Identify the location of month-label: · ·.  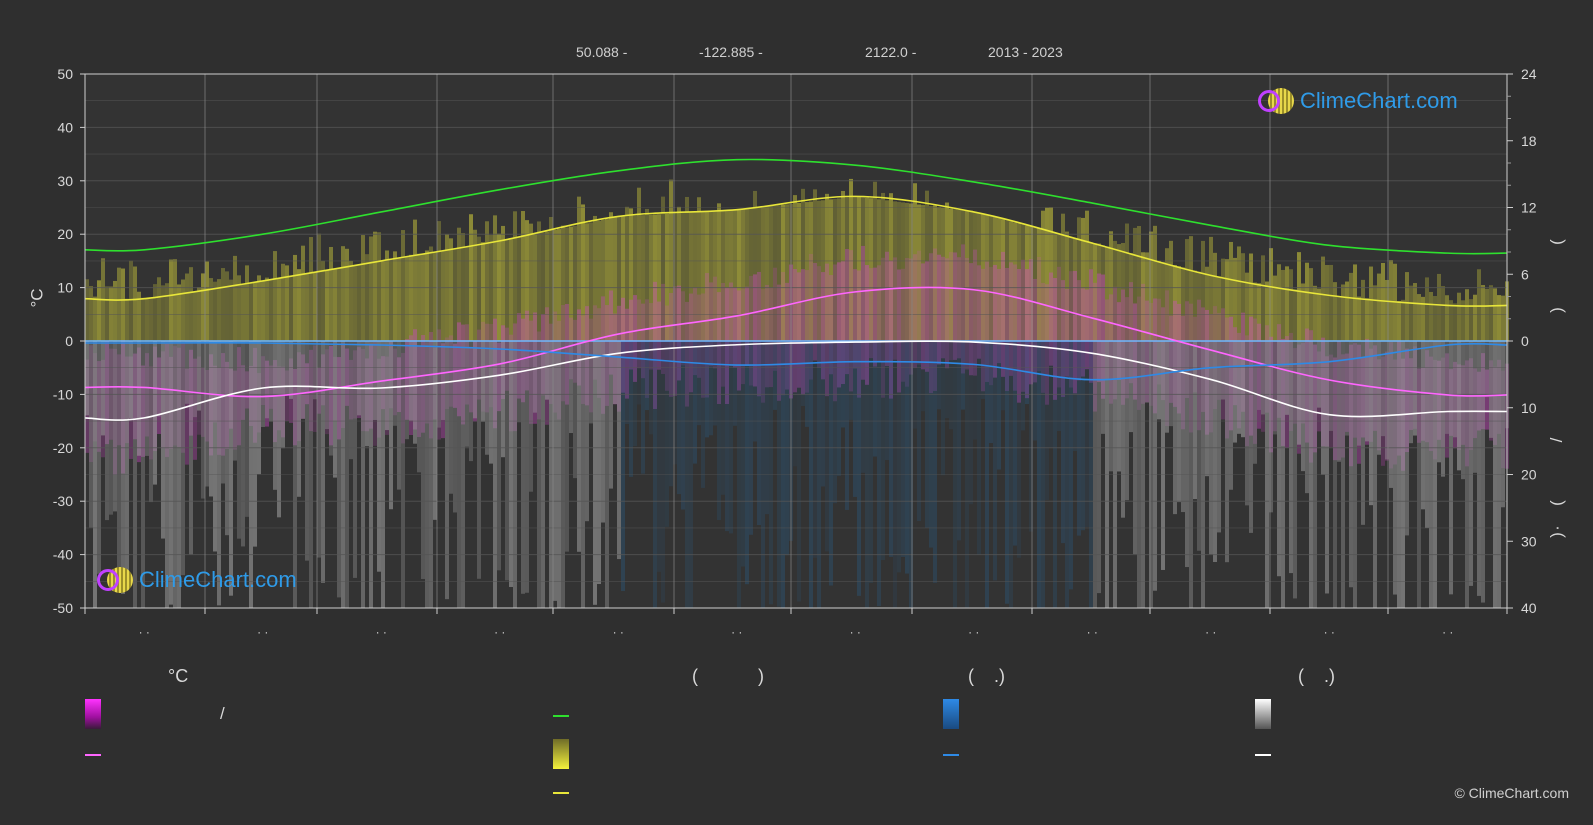
(262, 632).